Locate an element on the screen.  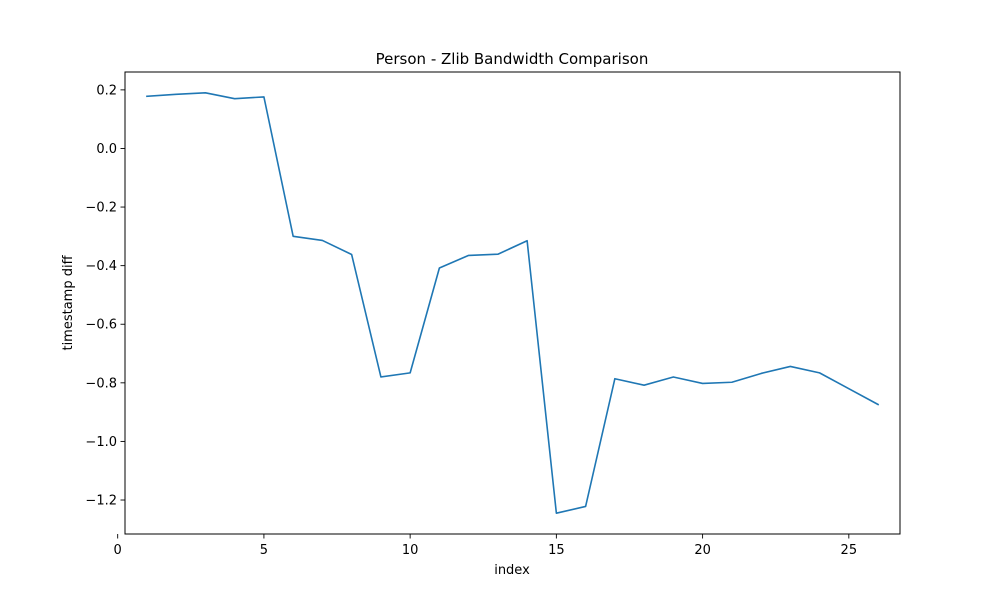
x-tick-label: 15 is located at coordinates (556, 550).